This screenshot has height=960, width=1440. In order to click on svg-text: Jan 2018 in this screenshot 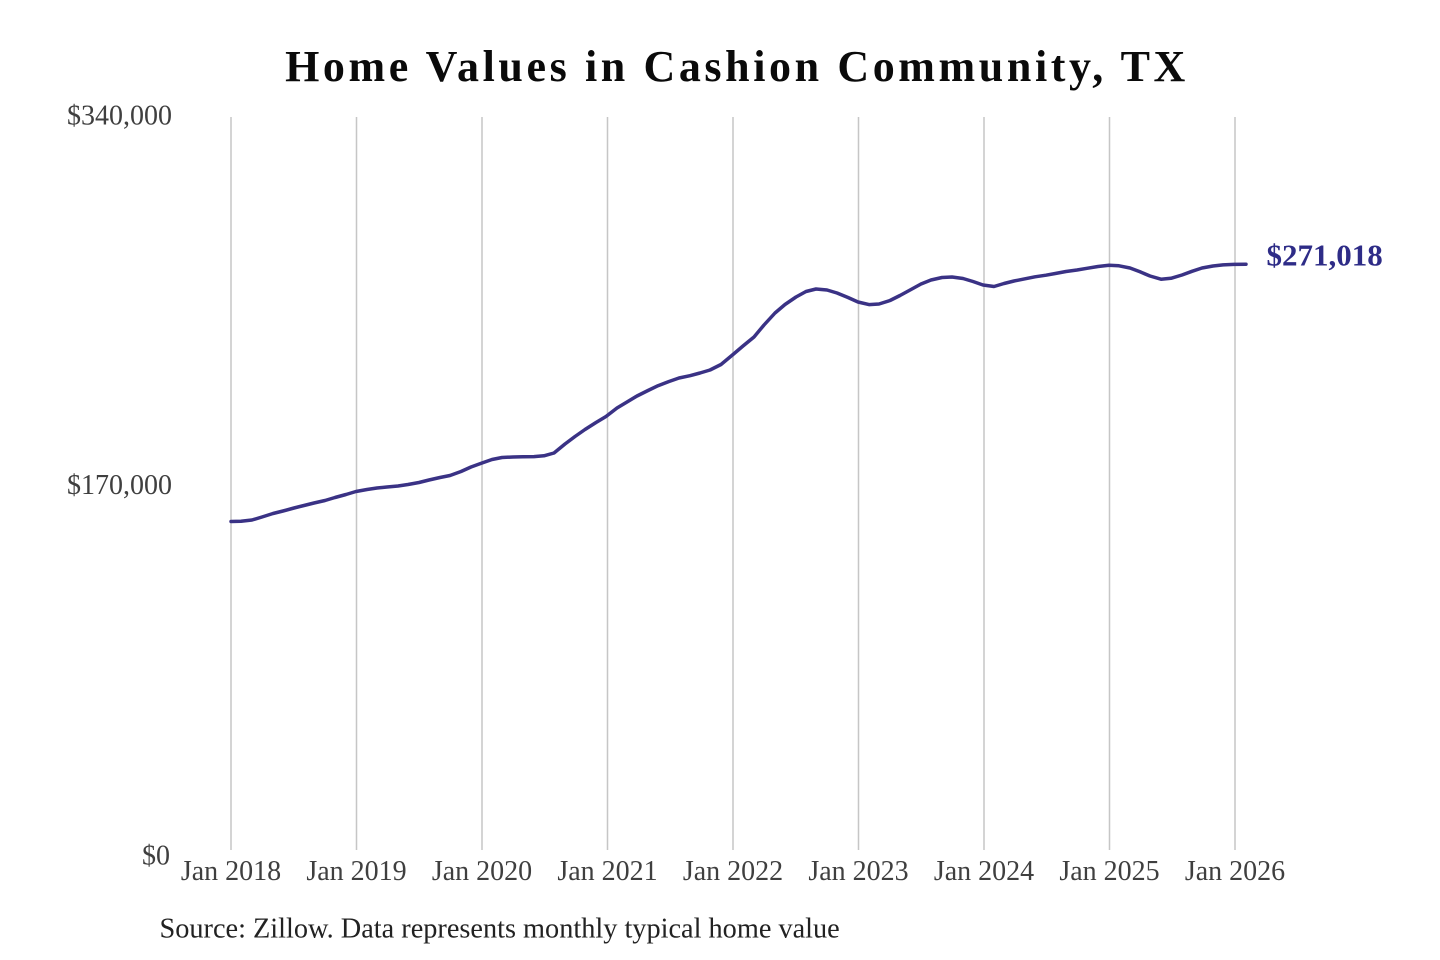, I will do `click(231, 871)`.